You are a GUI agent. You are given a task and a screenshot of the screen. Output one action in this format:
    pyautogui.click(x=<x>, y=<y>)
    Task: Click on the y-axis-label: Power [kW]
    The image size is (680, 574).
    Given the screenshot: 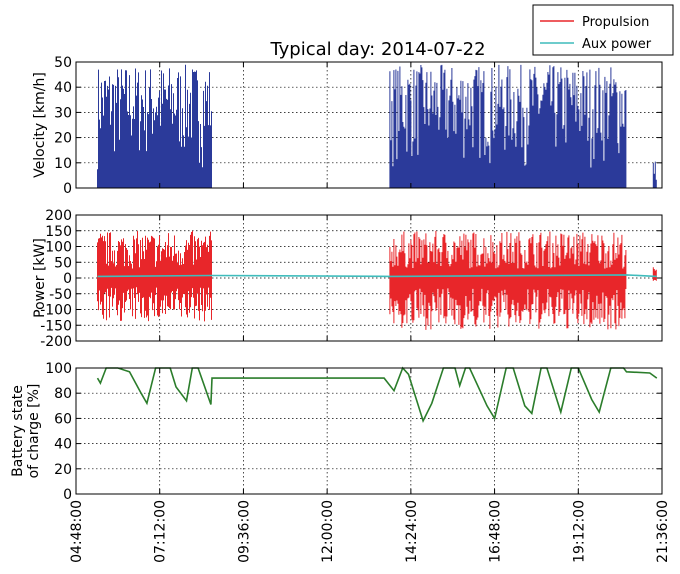 What is the action you would take?
    pyautogui.click(x=40, y=278)
    